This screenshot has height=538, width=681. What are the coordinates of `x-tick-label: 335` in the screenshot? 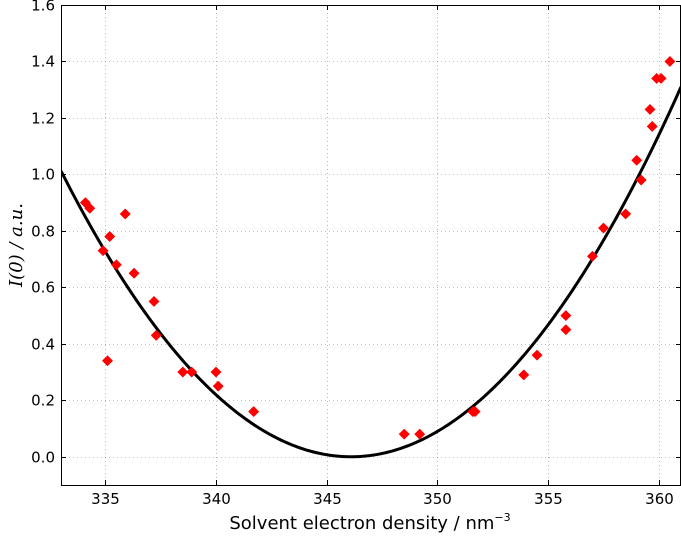 It's located at (105, 499).